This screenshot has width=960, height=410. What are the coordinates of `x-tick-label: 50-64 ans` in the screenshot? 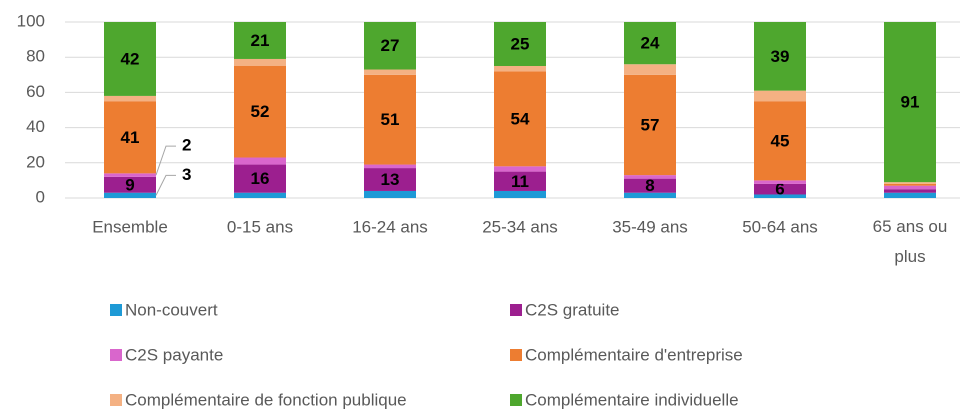 It's located at (780, 226).